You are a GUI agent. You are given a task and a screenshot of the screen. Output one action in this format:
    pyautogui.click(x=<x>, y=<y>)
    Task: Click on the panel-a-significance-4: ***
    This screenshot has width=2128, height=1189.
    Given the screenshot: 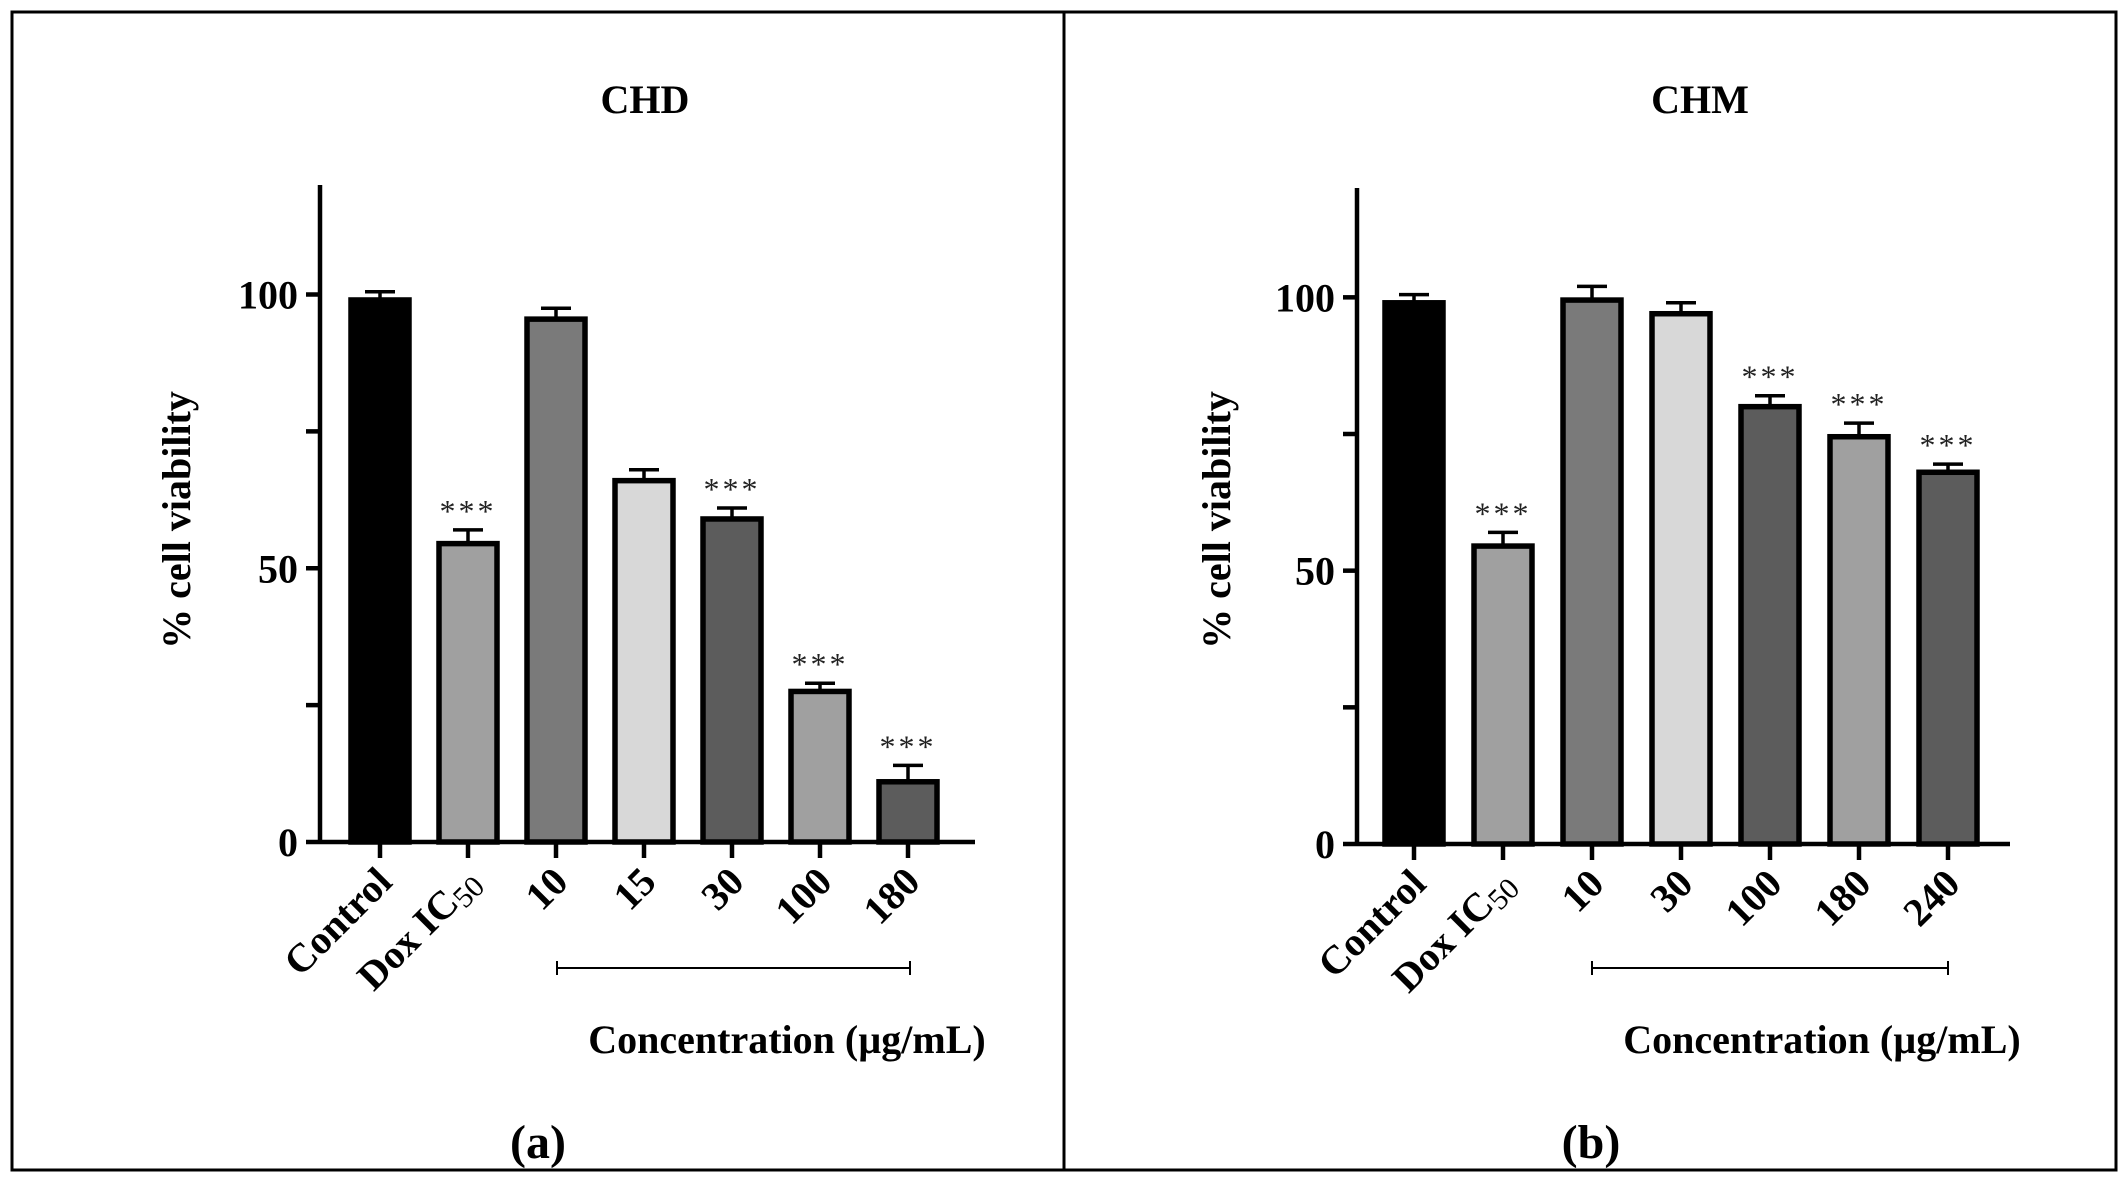 What is the action you would take?
    pyautogui.click(x=732, y=489)
    